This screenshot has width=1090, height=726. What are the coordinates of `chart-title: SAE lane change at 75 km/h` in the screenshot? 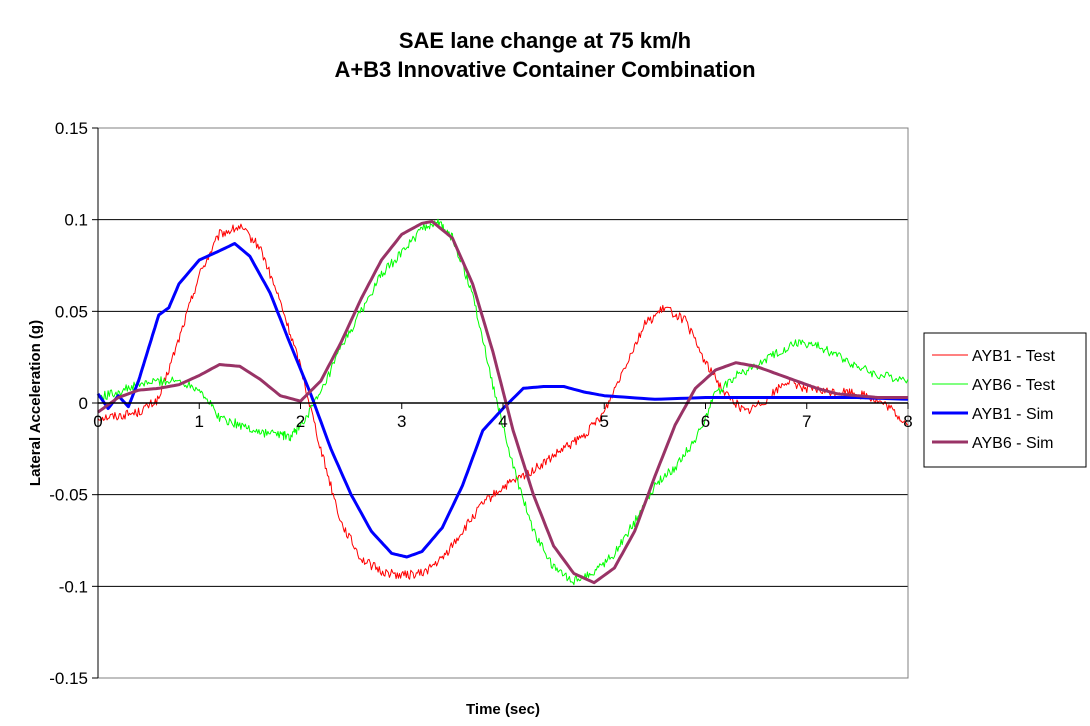 It's located at (545, 40).